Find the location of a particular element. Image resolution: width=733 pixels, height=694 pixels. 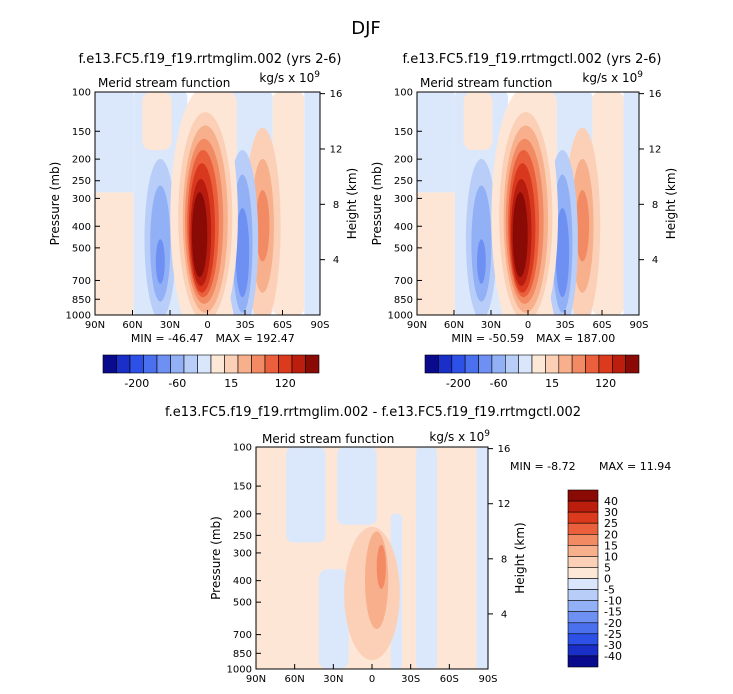

max-label: MAX = 11.94 is located at coordinates (635, 466).